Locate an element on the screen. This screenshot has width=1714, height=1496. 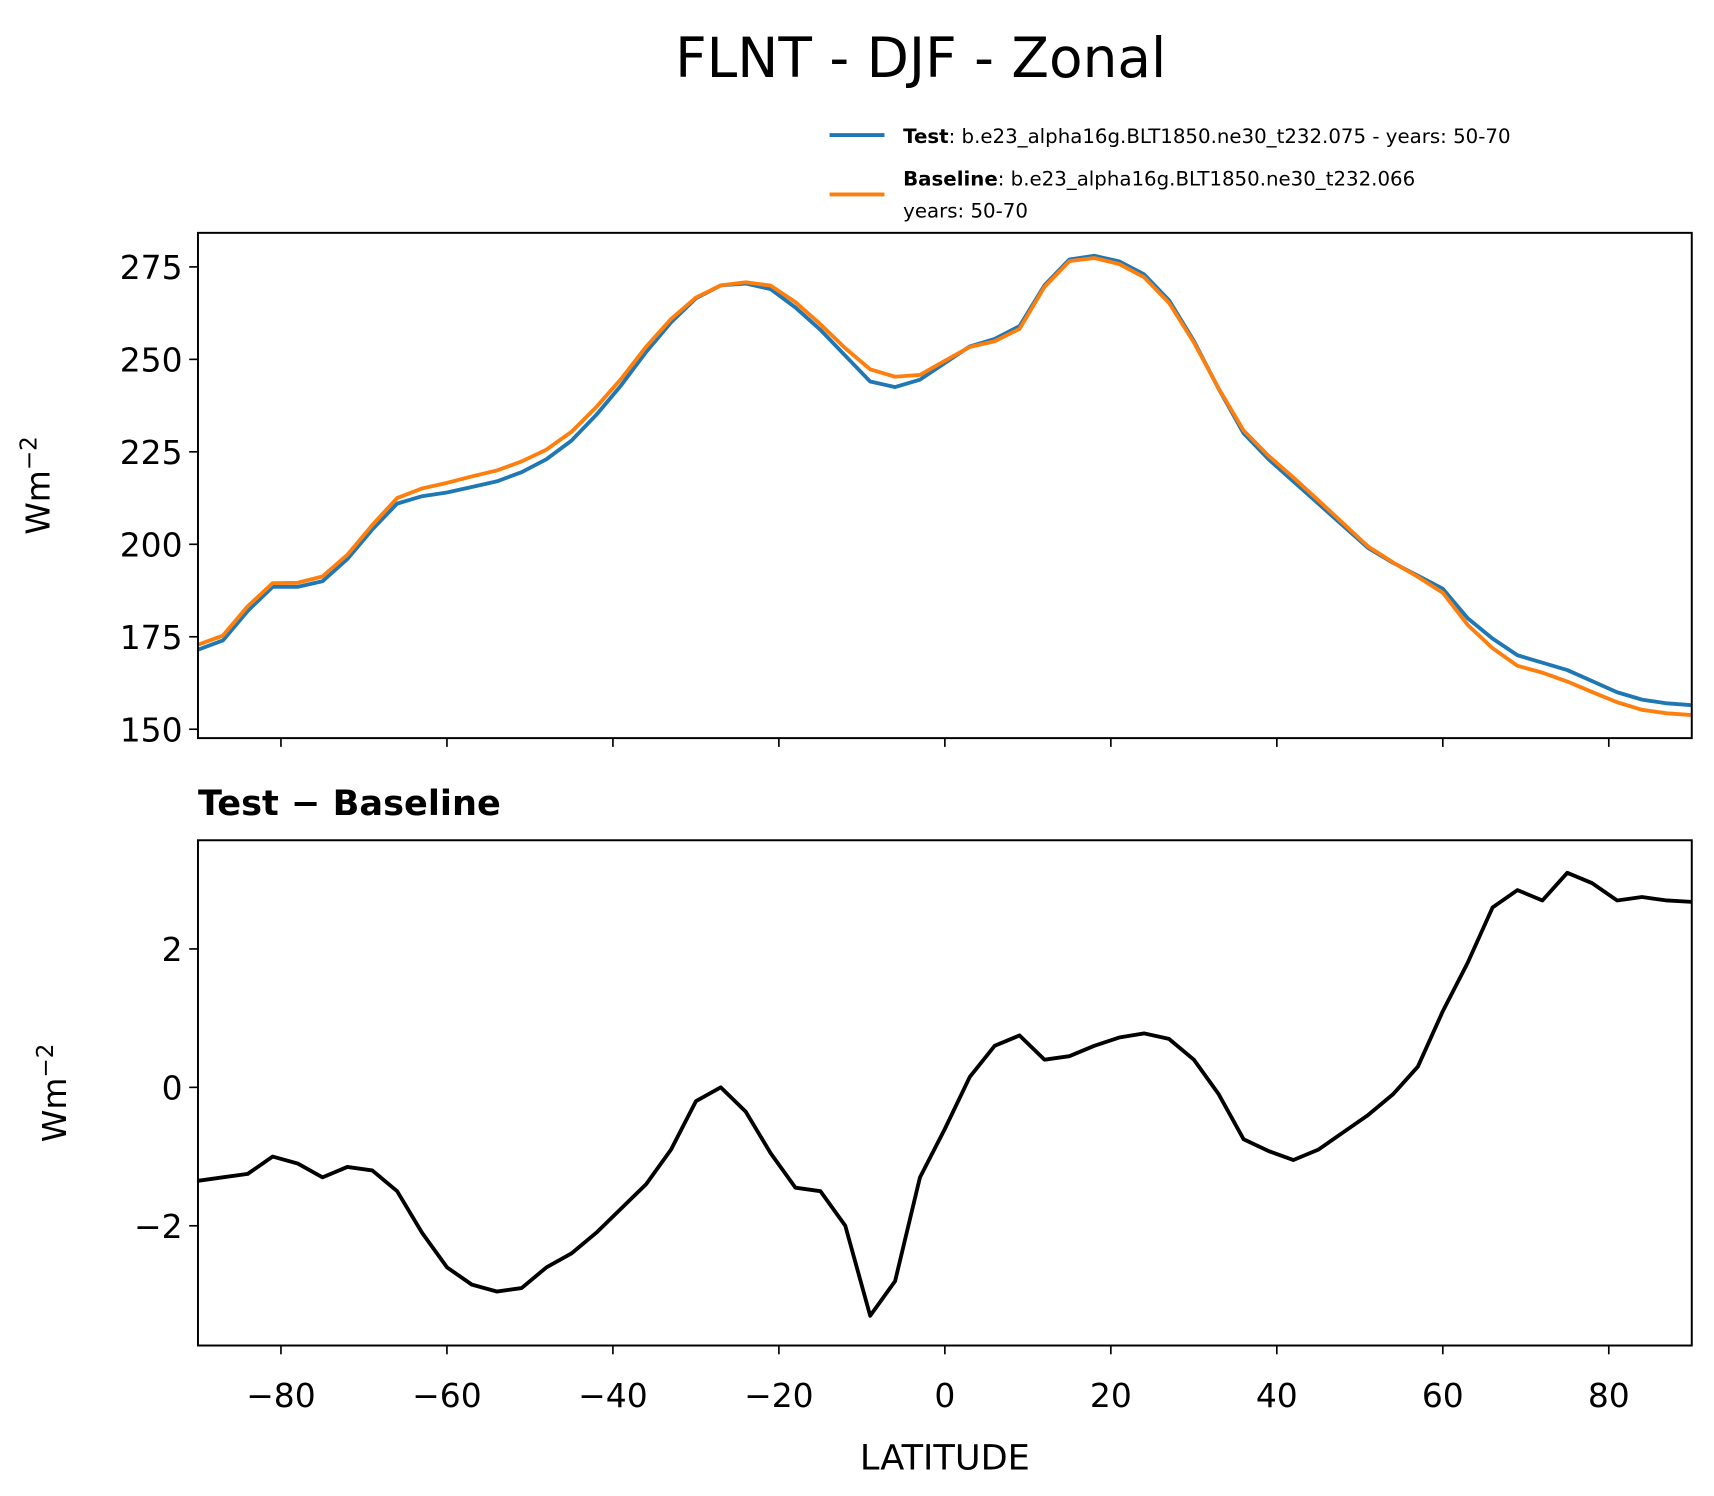
x-tick-label: −60 is located at coordinates (447, 1395).